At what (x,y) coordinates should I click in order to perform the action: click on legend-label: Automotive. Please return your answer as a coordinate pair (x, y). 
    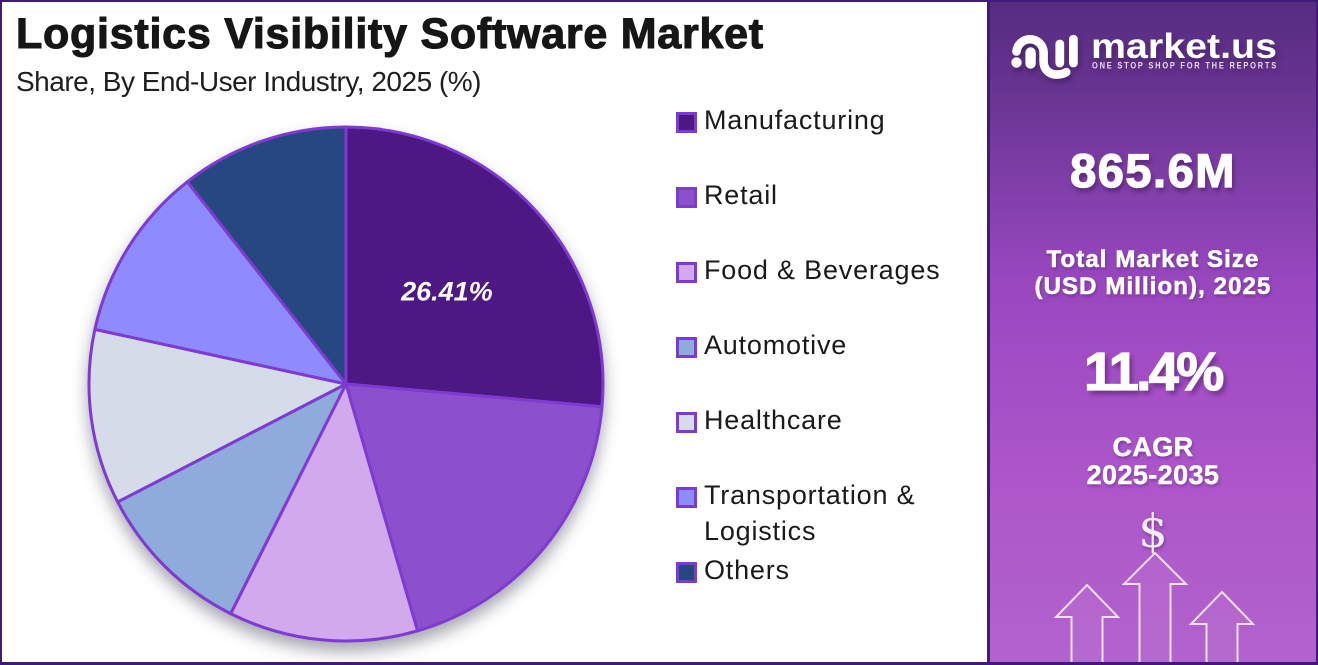
    Looking at the image, I should click on (776, 345).